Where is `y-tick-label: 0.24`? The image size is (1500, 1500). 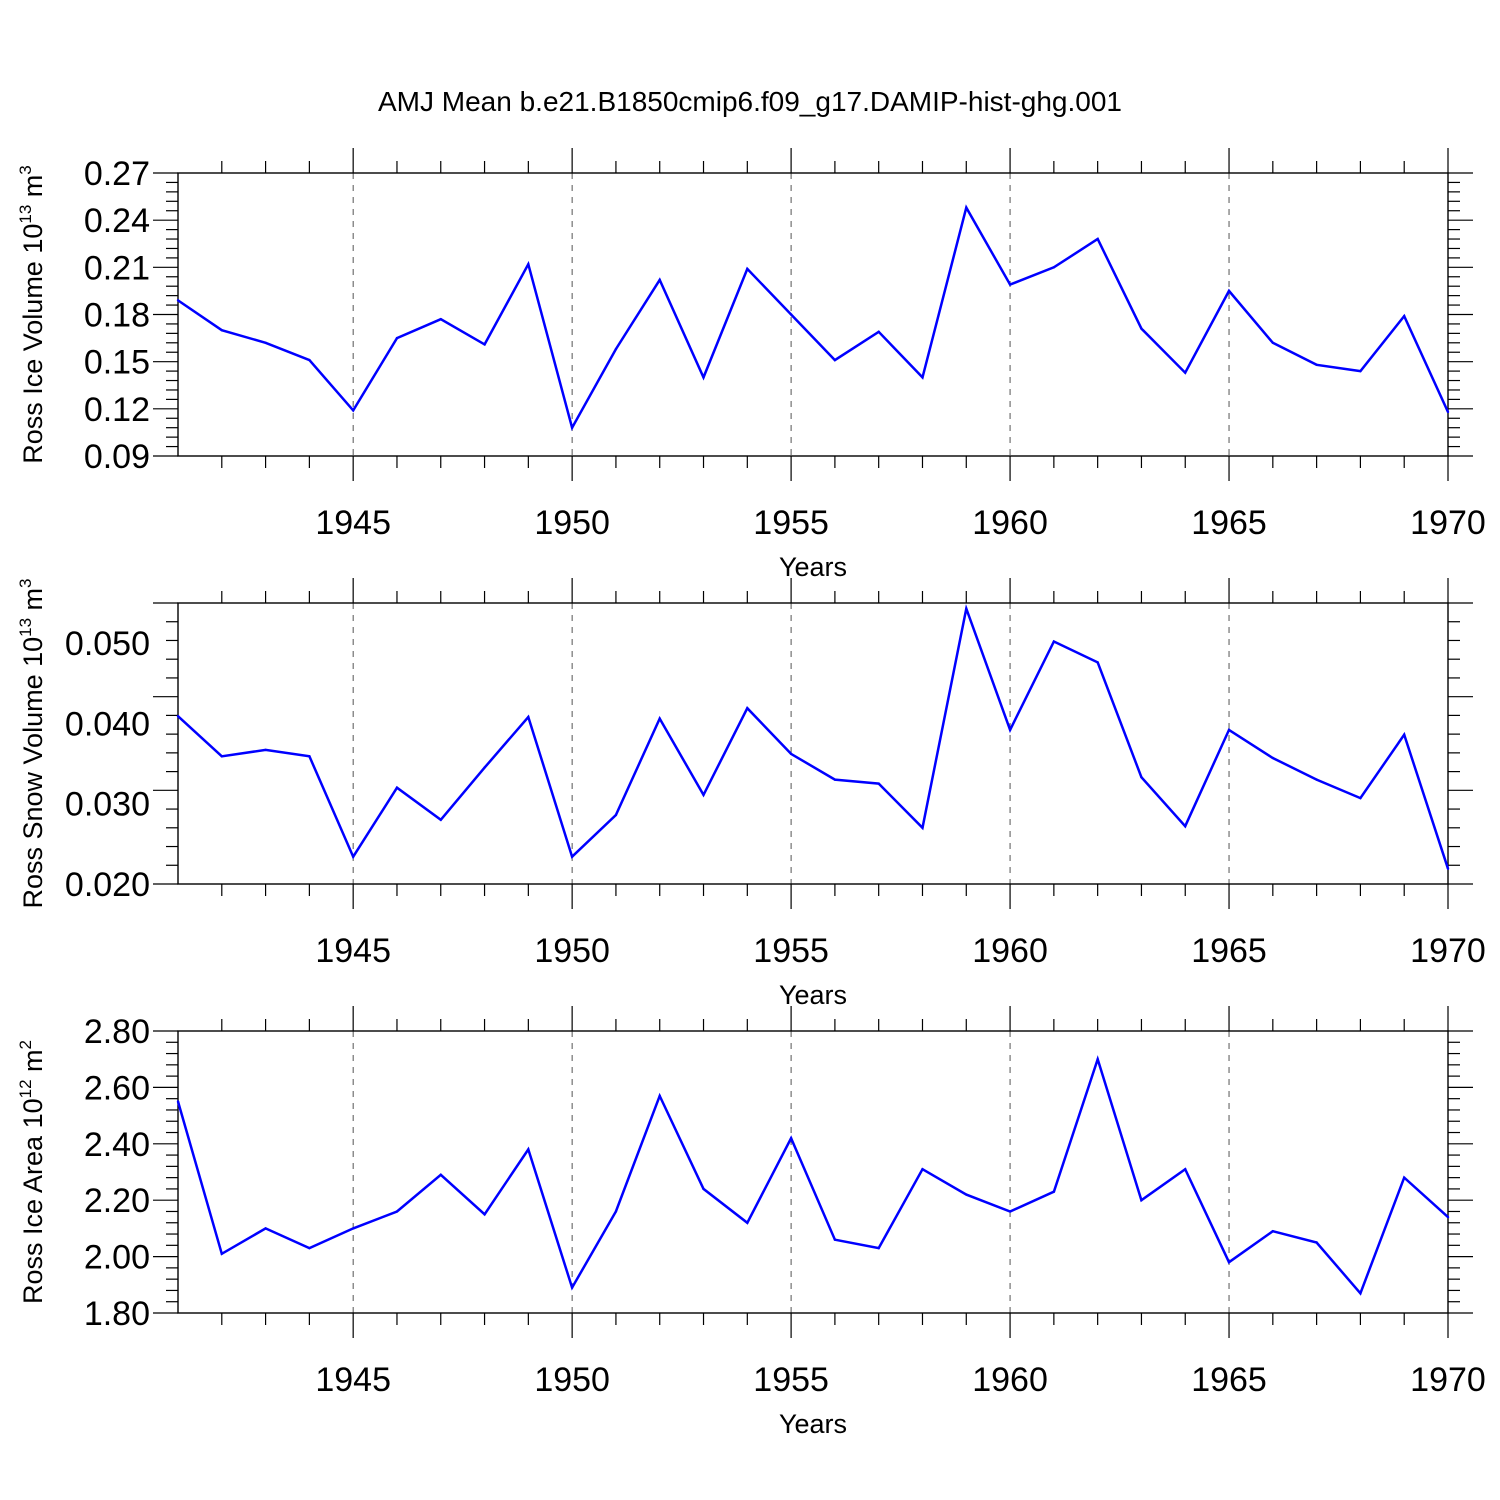 y-tick-label: 0.24 is located at coordinates (117, 221).